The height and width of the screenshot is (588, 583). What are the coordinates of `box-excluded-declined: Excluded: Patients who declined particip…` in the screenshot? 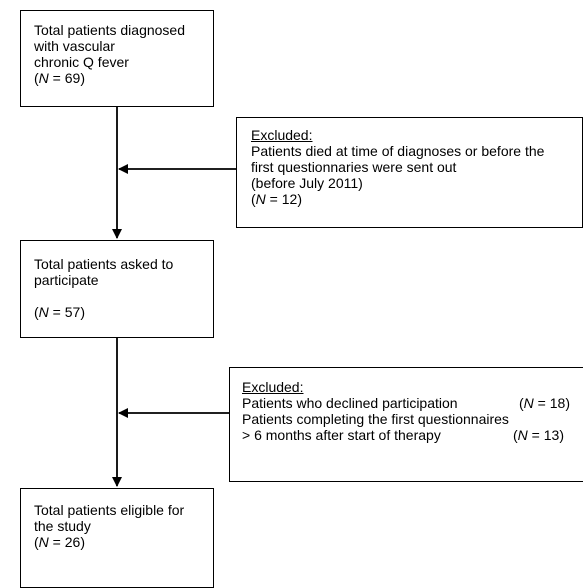 It's located at (406, 424).